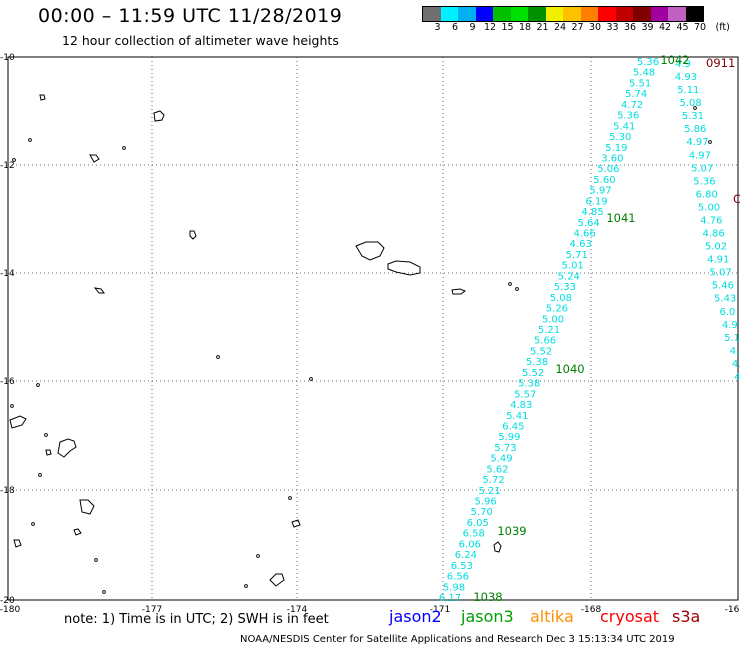  Describe the element at coordinates (569, 369) in the screenshot. I see `orbit-number-label: 1040` at that location.